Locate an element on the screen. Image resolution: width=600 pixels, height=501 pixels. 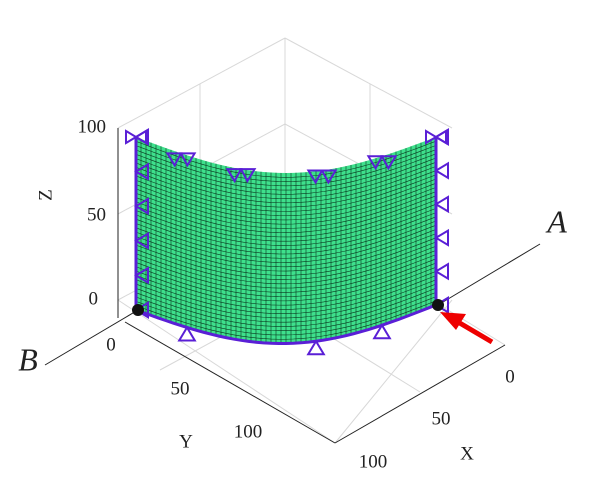
z-tick-label: 50 is located at coordinates (96, 214).